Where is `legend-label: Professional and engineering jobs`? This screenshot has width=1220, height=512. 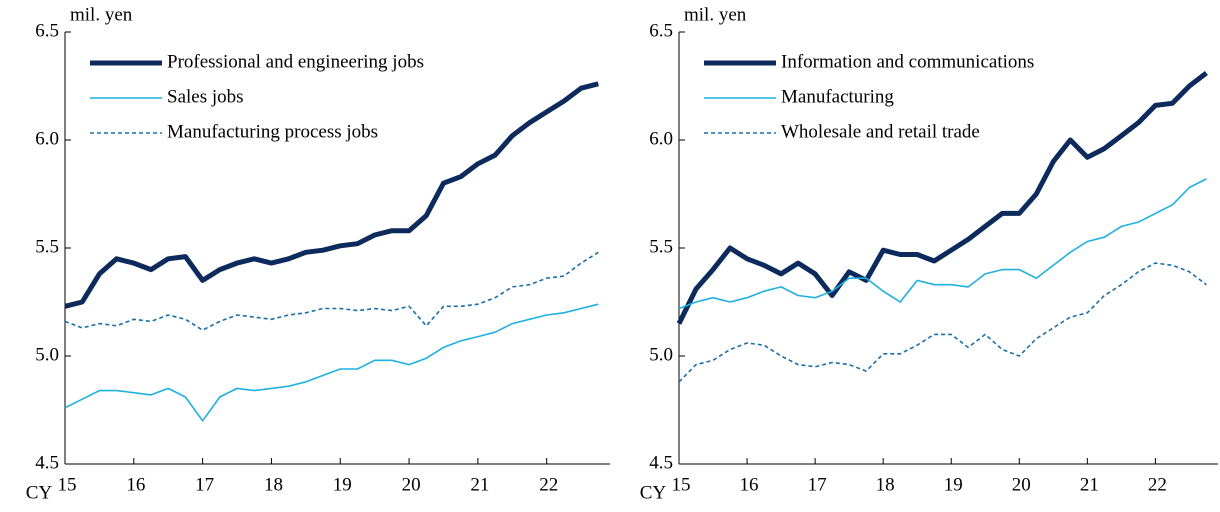
legend-label: Professional and engineering jobs is located at coordinates (295, 61).